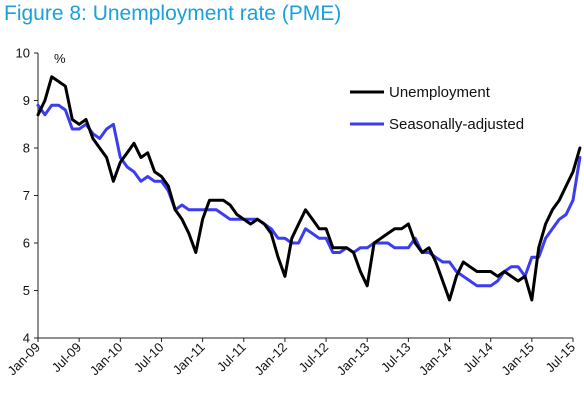 This screenshot has width=584, height=400. Describe the element at coordinates (23, 53) in the screenshot. I see `y-tick-label: 10` at that location.